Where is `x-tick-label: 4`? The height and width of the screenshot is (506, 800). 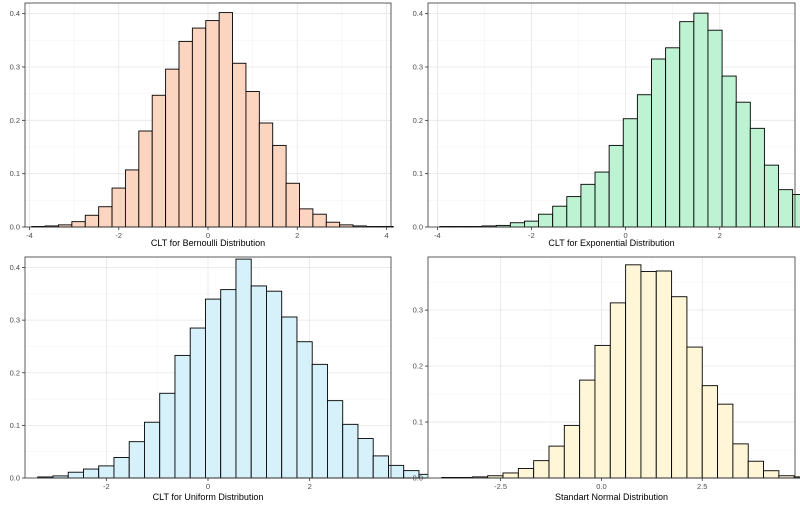 x-tick-label: 4 is located at coordinates (386, 235).